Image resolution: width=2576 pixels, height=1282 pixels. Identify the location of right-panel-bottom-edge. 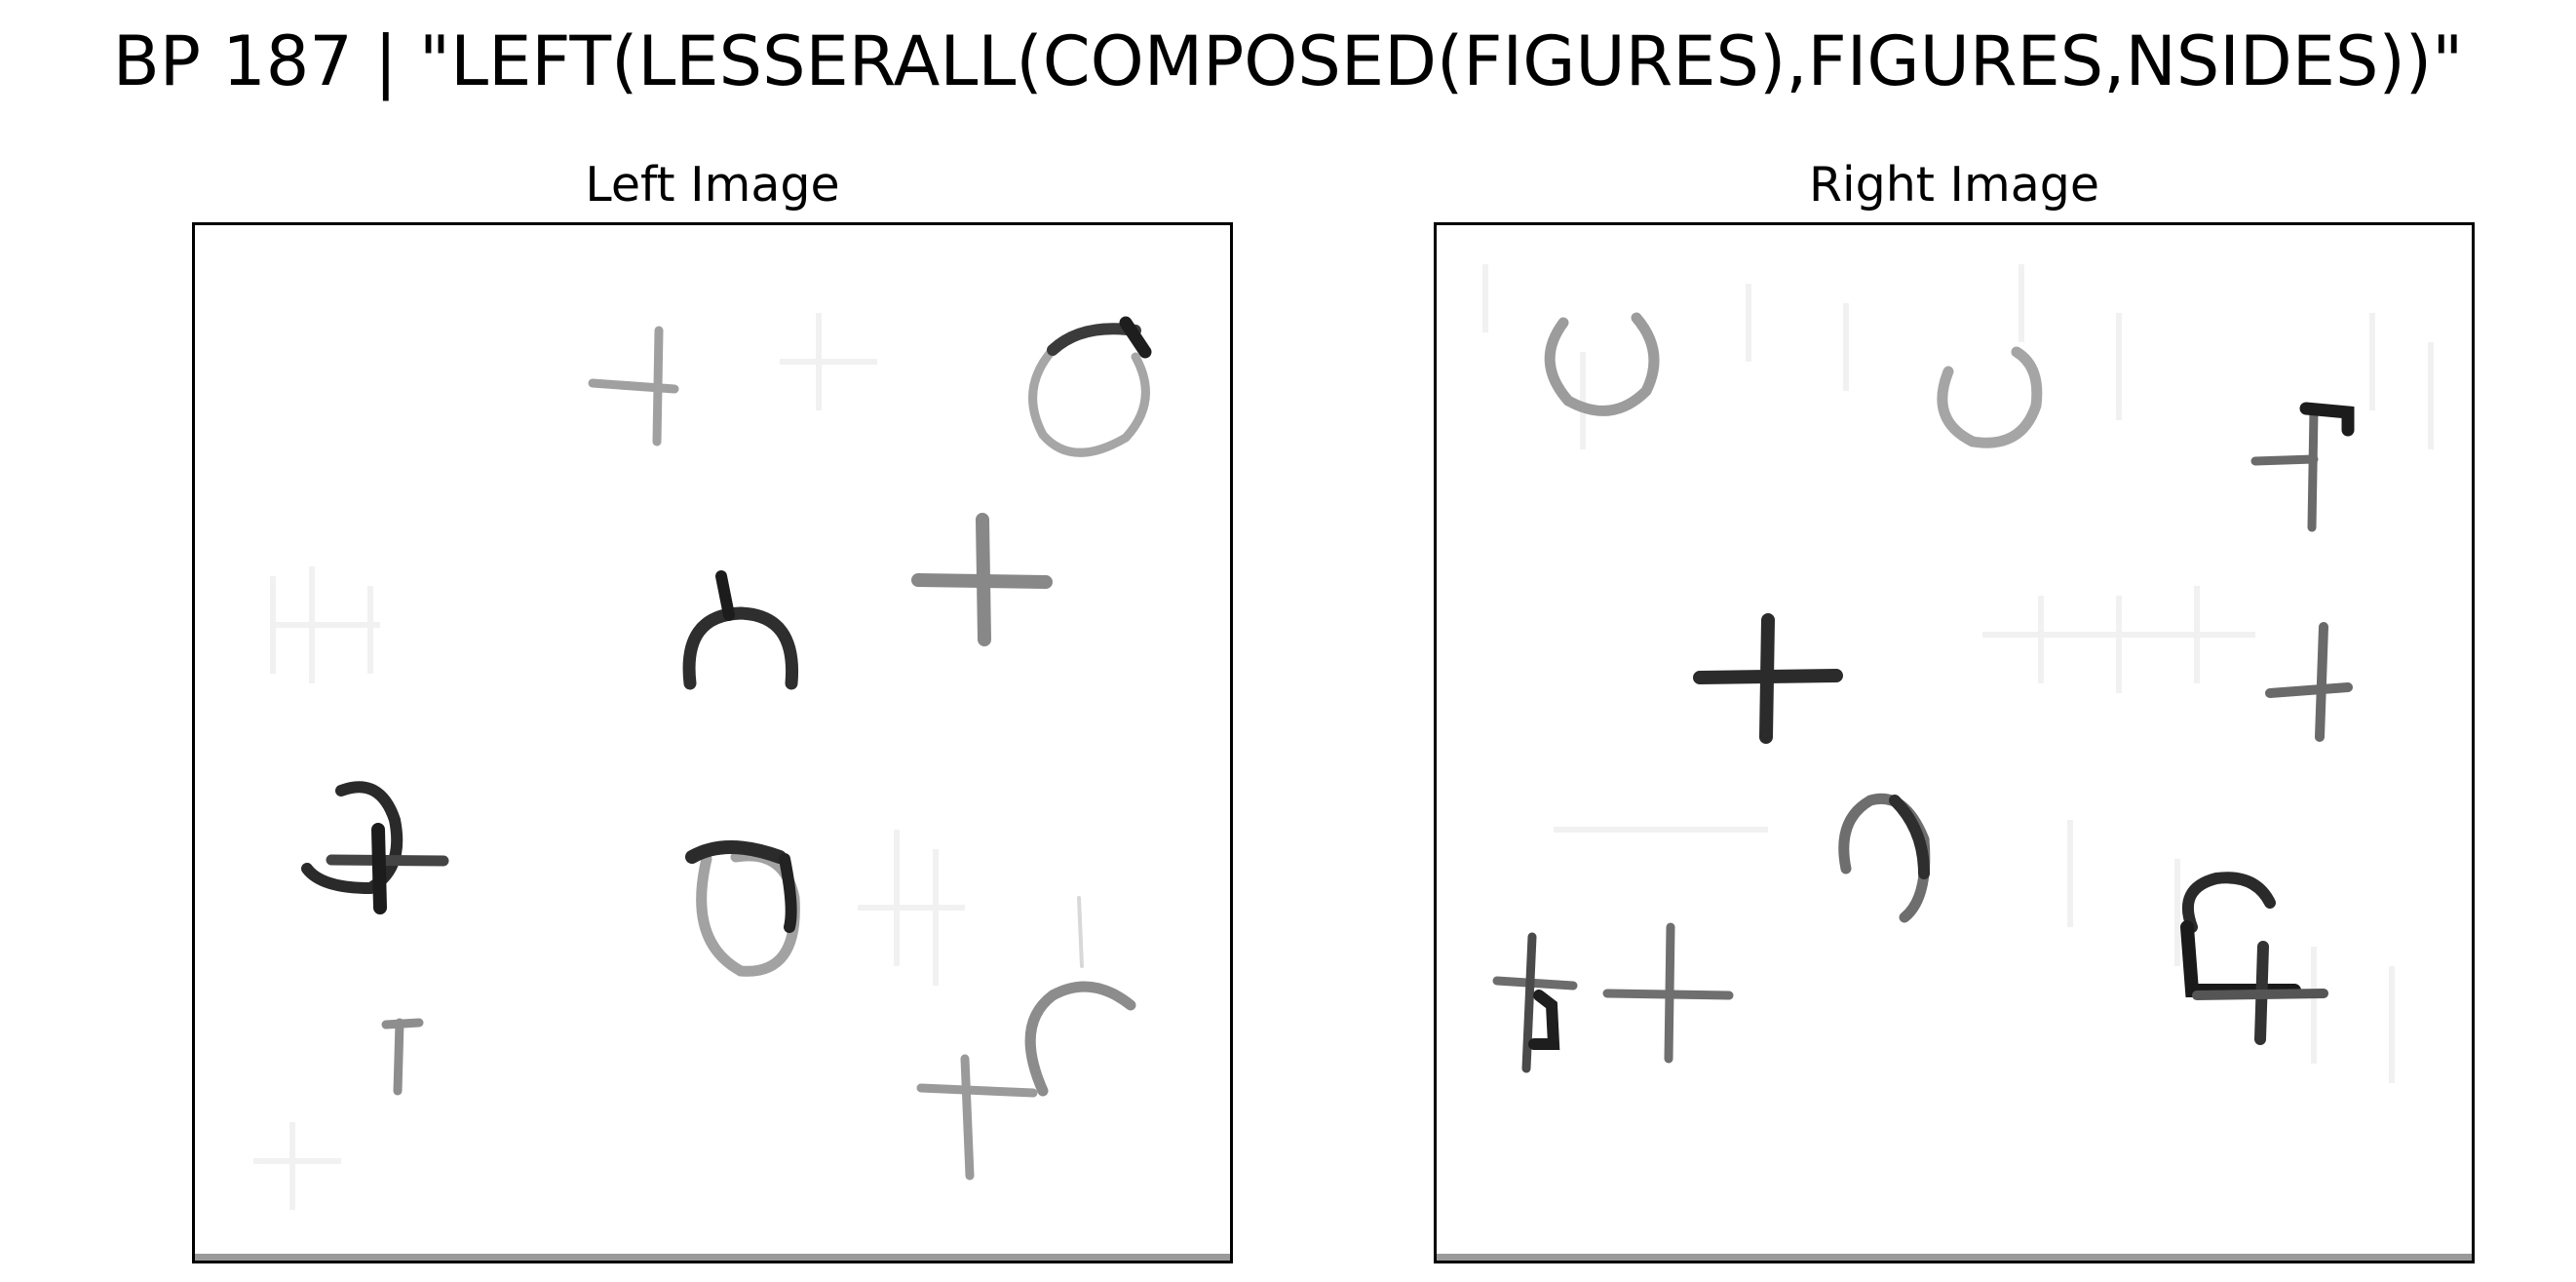
(1954, 1257).